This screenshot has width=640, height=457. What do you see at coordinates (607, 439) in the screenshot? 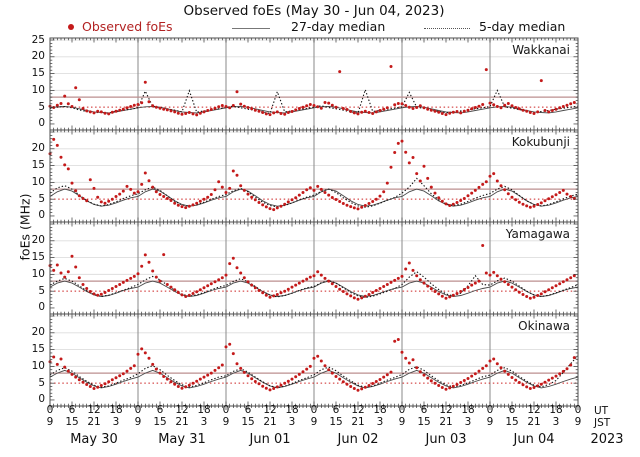
I see `year-label: 2023` at bounding box center [607, 439].